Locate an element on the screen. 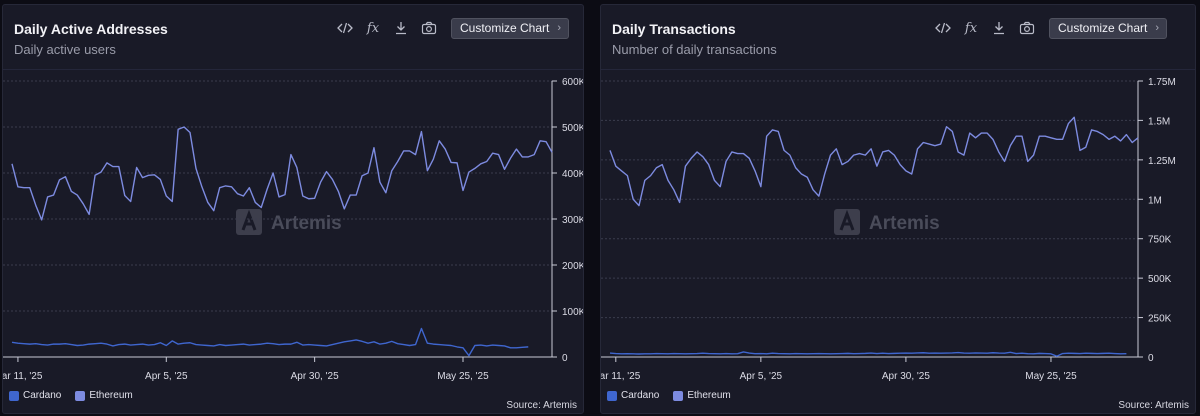  y-tick-label: 750K is located at coordinates (1160, 240).